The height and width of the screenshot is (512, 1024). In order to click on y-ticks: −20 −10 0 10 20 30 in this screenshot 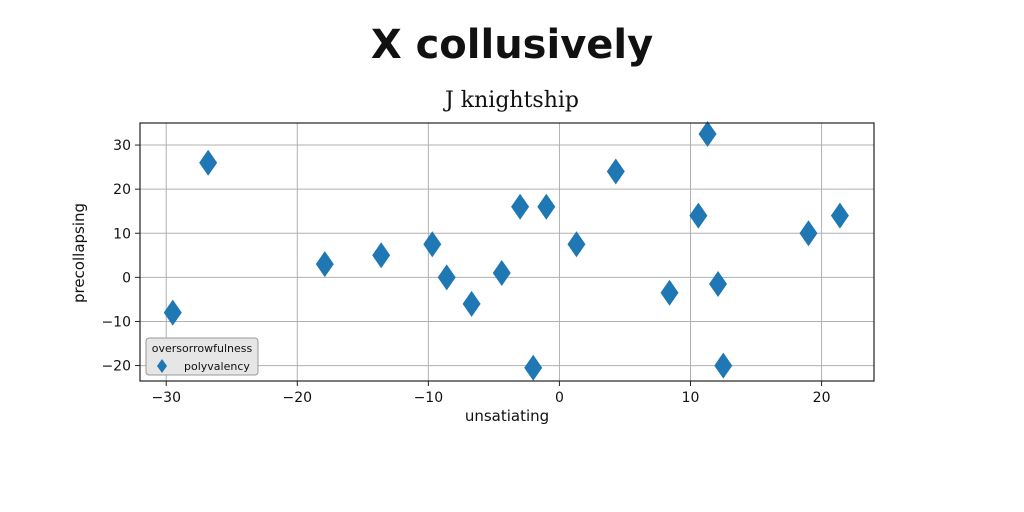, I will do `click(120, 256)`.